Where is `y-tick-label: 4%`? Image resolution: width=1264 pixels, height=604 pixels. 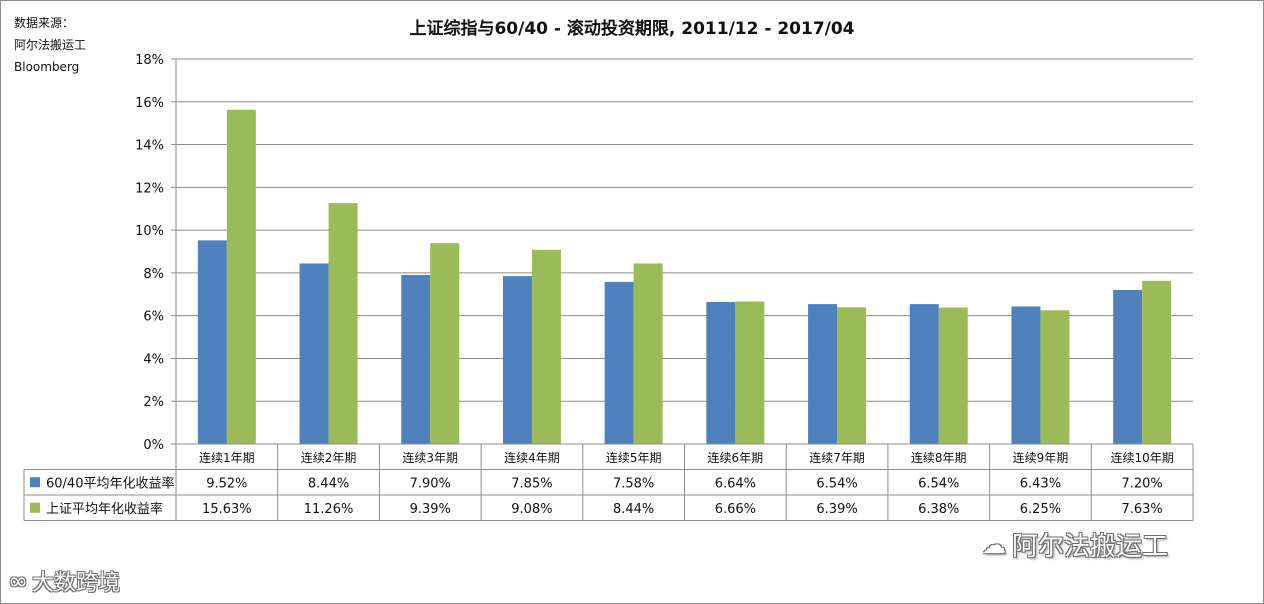 y-tick-label: 4% is located at coordinates (153, 359).